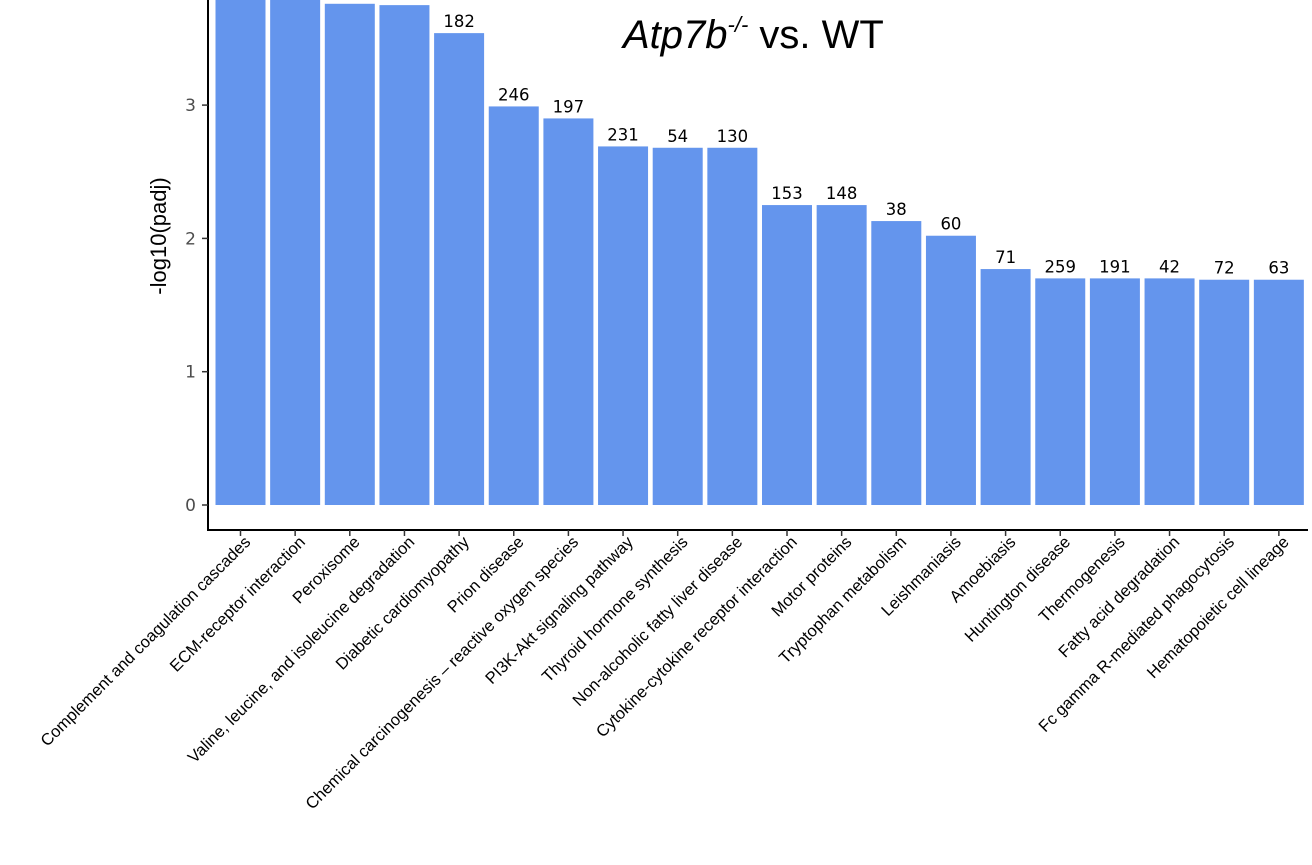  Describe the element at coordinates (1136, 634) in the screenshot. I see `x-tick-label: Fc gamma R-mediated phagocytosis` at that location.